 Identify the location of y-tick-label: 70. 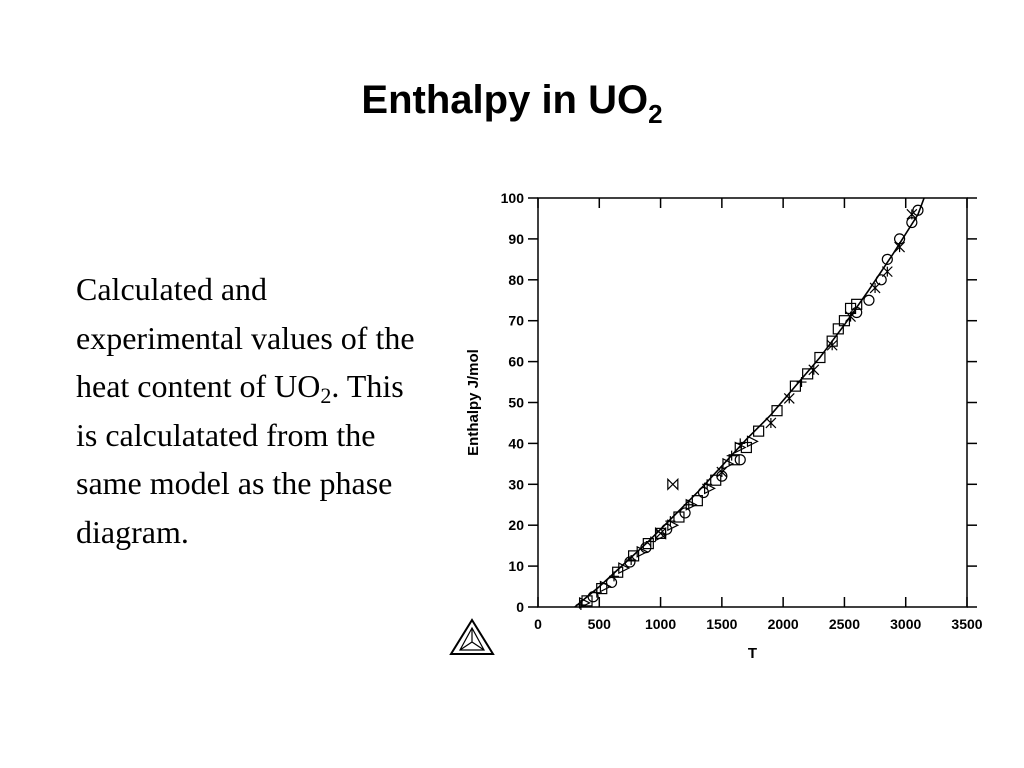
(516, 321).